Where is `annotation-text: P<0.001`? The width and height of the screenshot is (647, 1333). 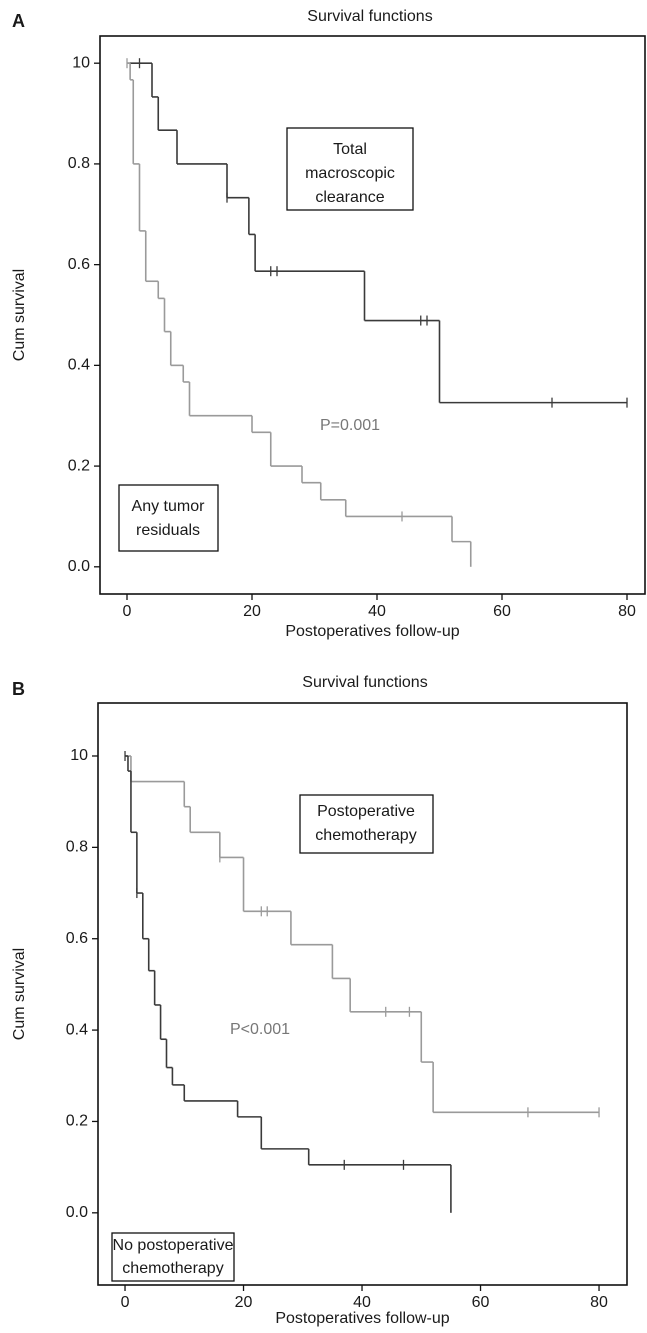
annotation-text: P<0.001 is located at coordinates (260, 1029).